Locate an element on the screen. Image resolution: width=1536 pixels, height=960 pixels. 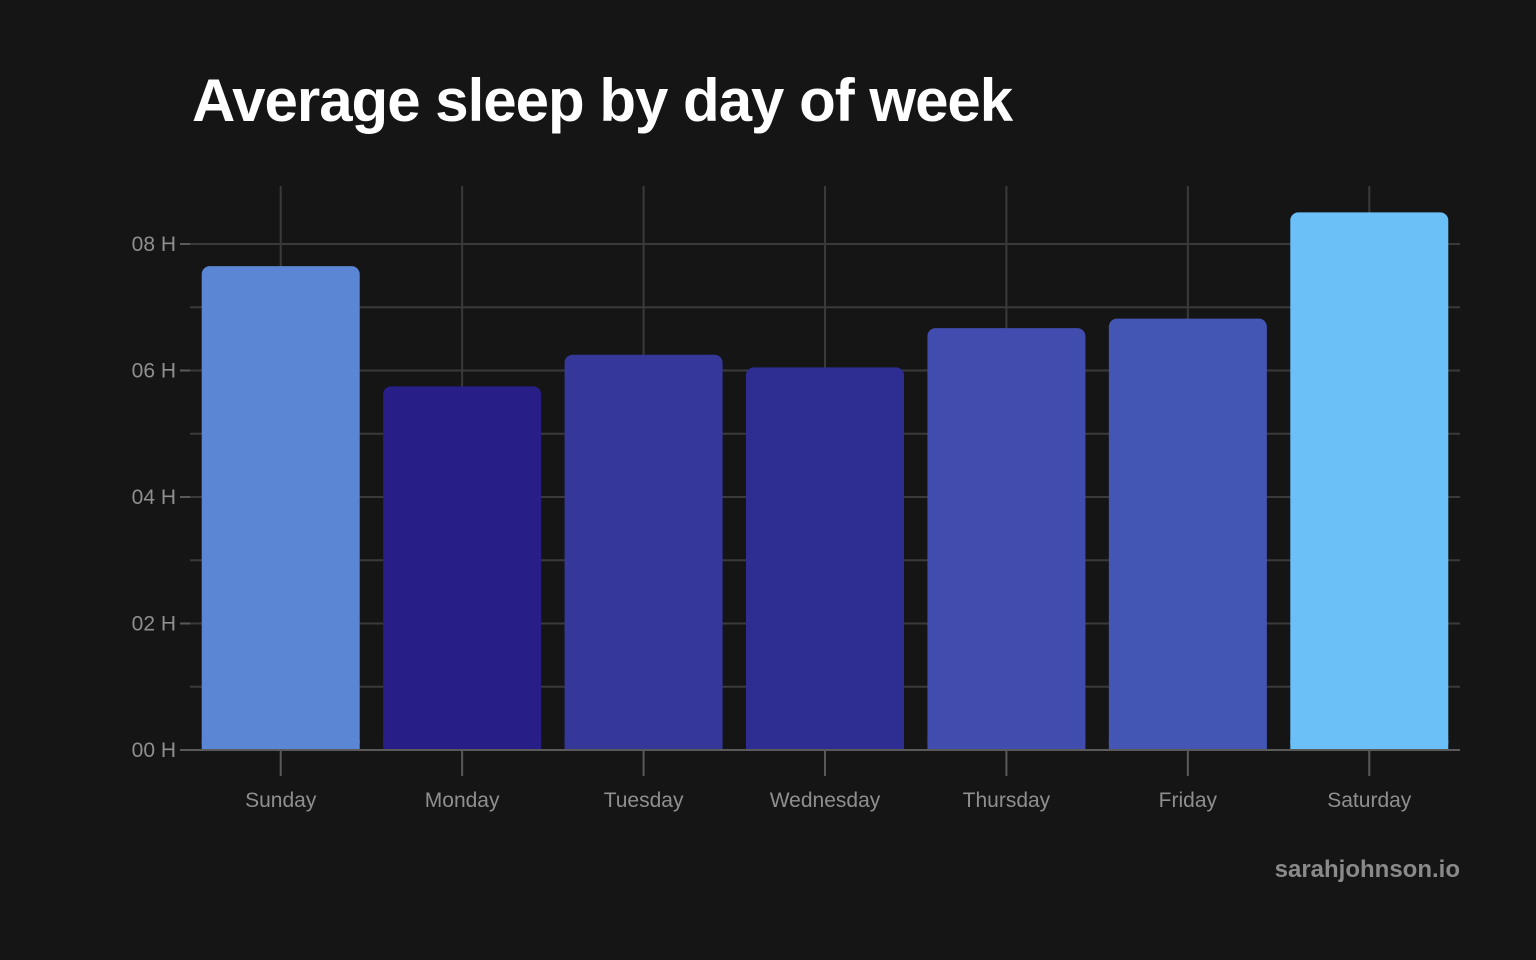
bar-base-monday is located at coordinates (462, 745).